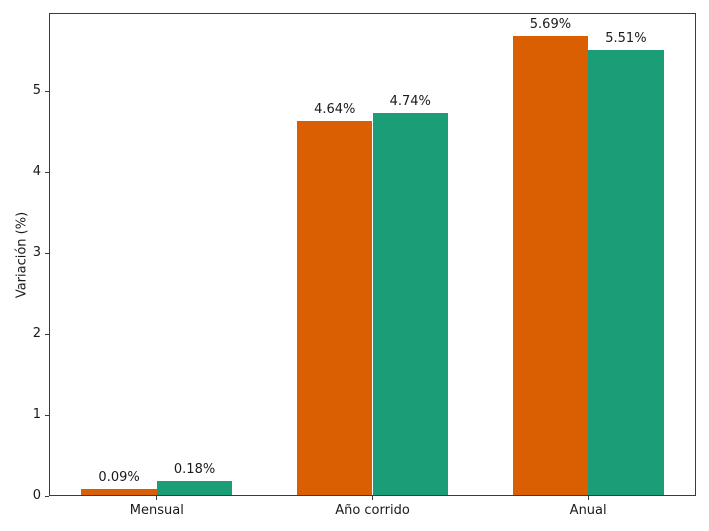 This screenshot has width=709, height=531. I want to click on x-tick-label: Año corrido, so click(372, 510).